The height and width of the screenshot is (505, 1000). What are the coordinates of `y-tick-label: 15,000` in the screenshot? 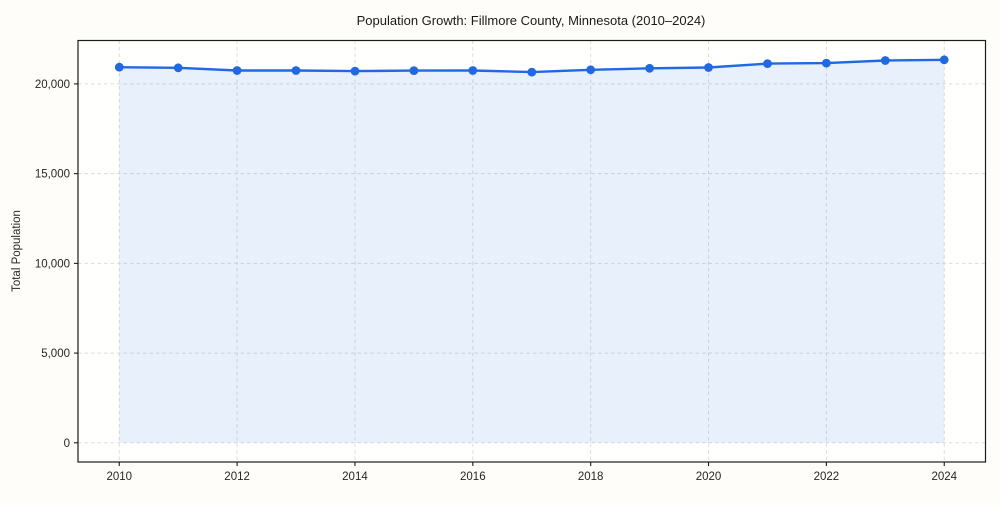 It's located at (52, 175).